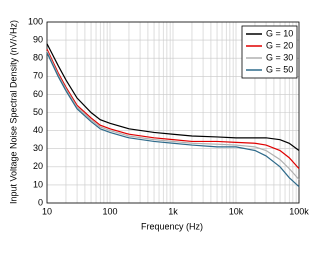 Image resolution: width=334 pixels, height=254 pixels. Describe the element at coordinates (38, 148) in the screenshot. I see `y-tick-label: 30` at that location.